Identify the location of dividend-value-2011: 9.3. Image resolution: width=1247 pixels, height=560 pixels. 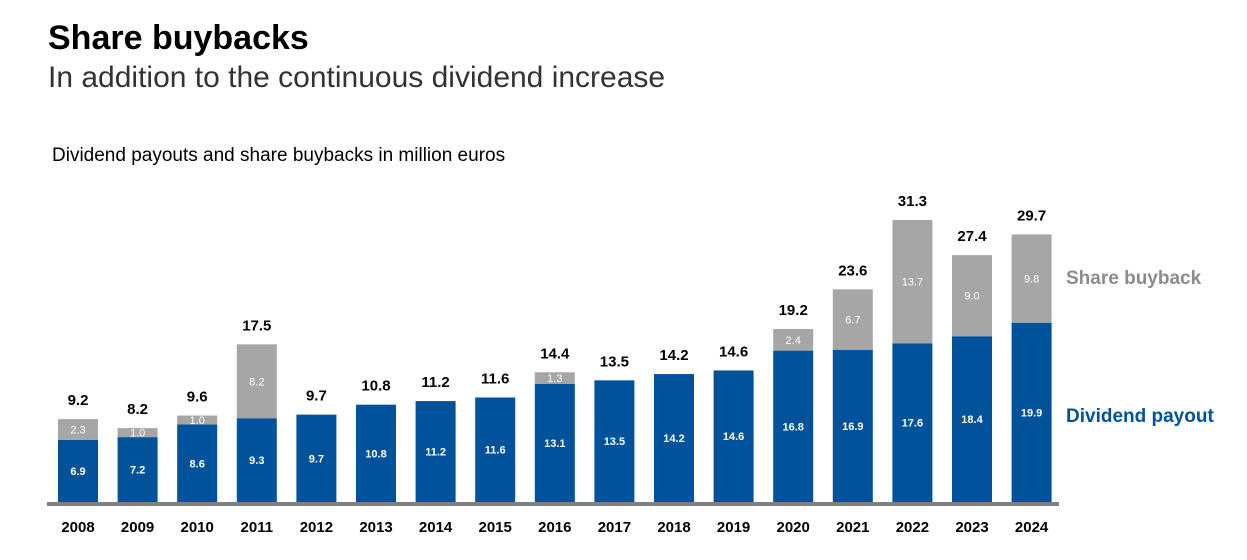
(256, 461).